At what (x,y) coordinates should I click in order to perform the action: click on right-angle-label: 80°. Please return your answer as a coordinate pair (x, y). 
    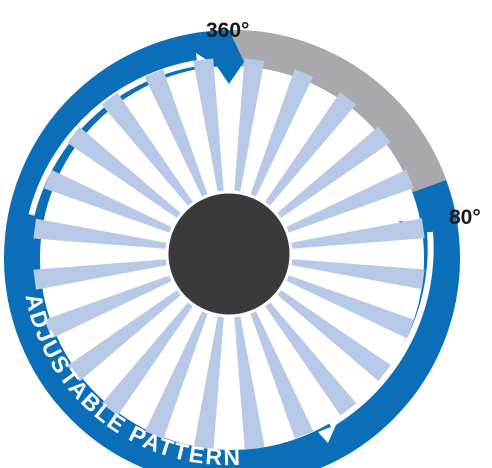
    Looking at the image, I should click on (465, 217).